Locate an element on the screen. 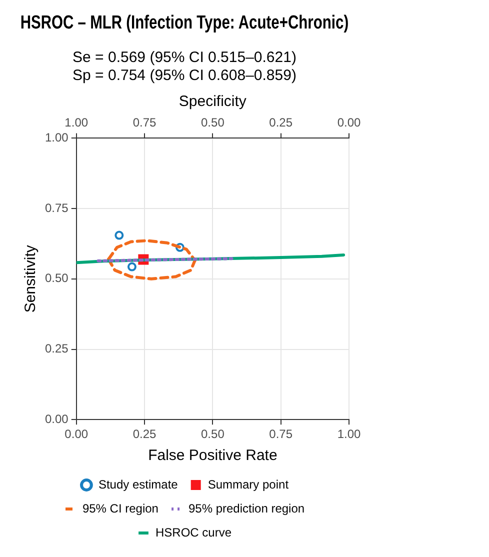  legend-label: 95% prediction region is located at coordinates (246, 508).